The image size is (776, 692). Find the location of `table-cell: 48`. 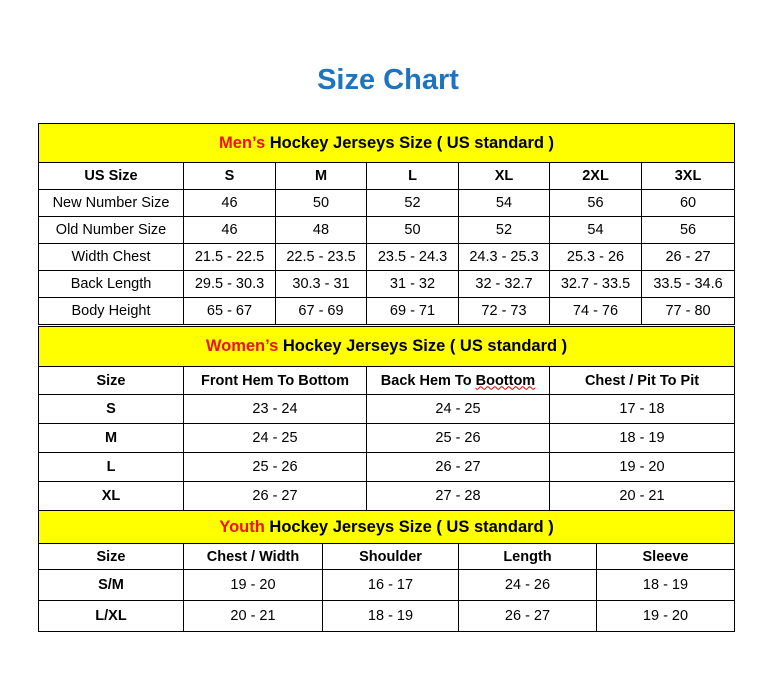

table-cell: 48 is located at coordinates (321, 230).